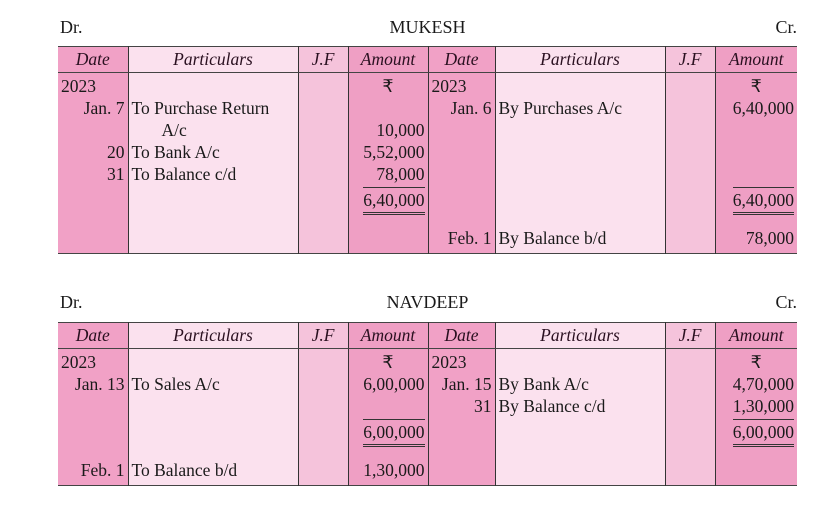 The image size is (839, 517). What do you see at coordinates (212, 59) in the screenshot?
I see `dr-header-particulars: Particulars` at bounding box center [212, 59].